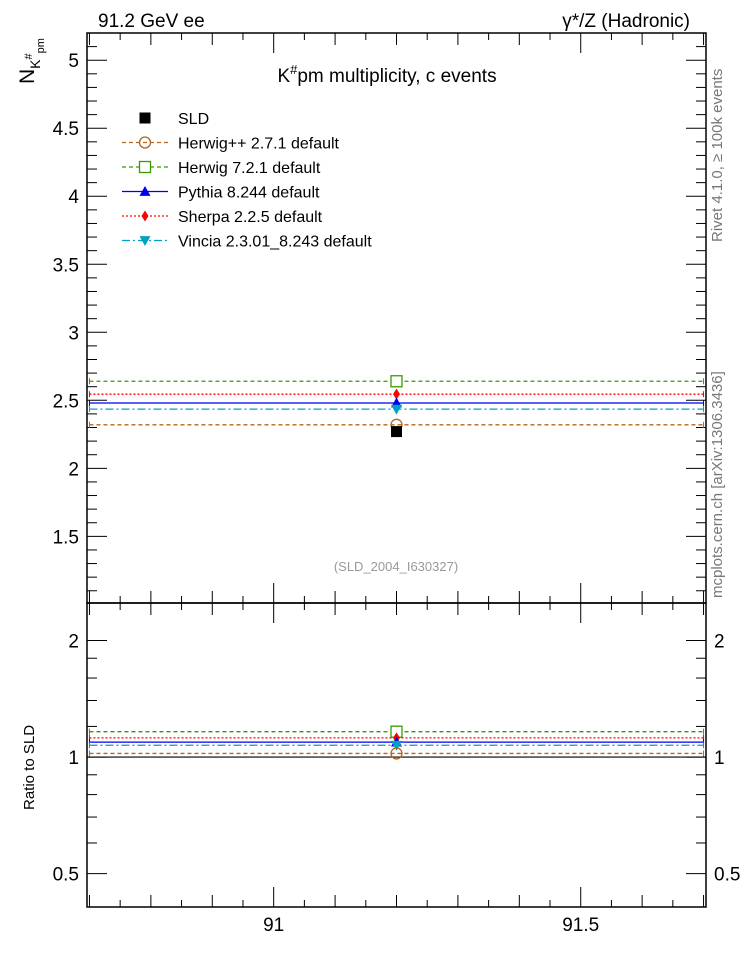  What do you see at coordinates (259, 144) in the screenshot?
I see `legend-label-herwigpp: Herwig++ 2.7.1 default` at bounding box center [259, 144].